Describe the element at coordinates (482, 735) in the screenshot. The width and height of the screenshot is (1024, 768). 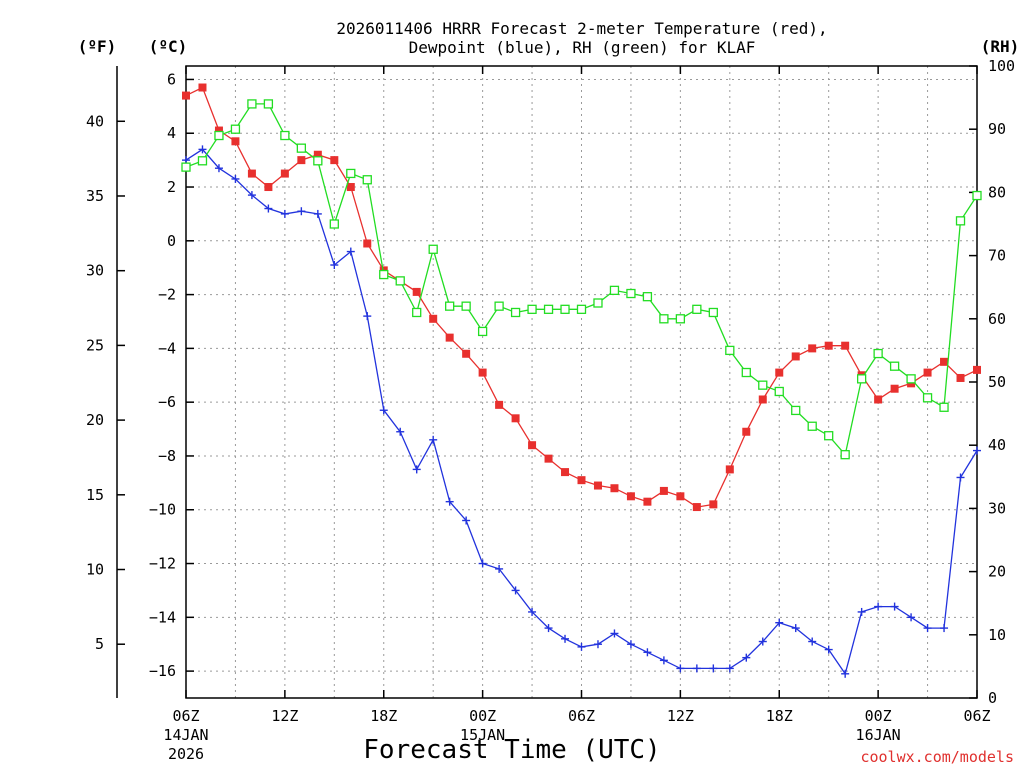
I see `date-label: 15JAN` at that location.